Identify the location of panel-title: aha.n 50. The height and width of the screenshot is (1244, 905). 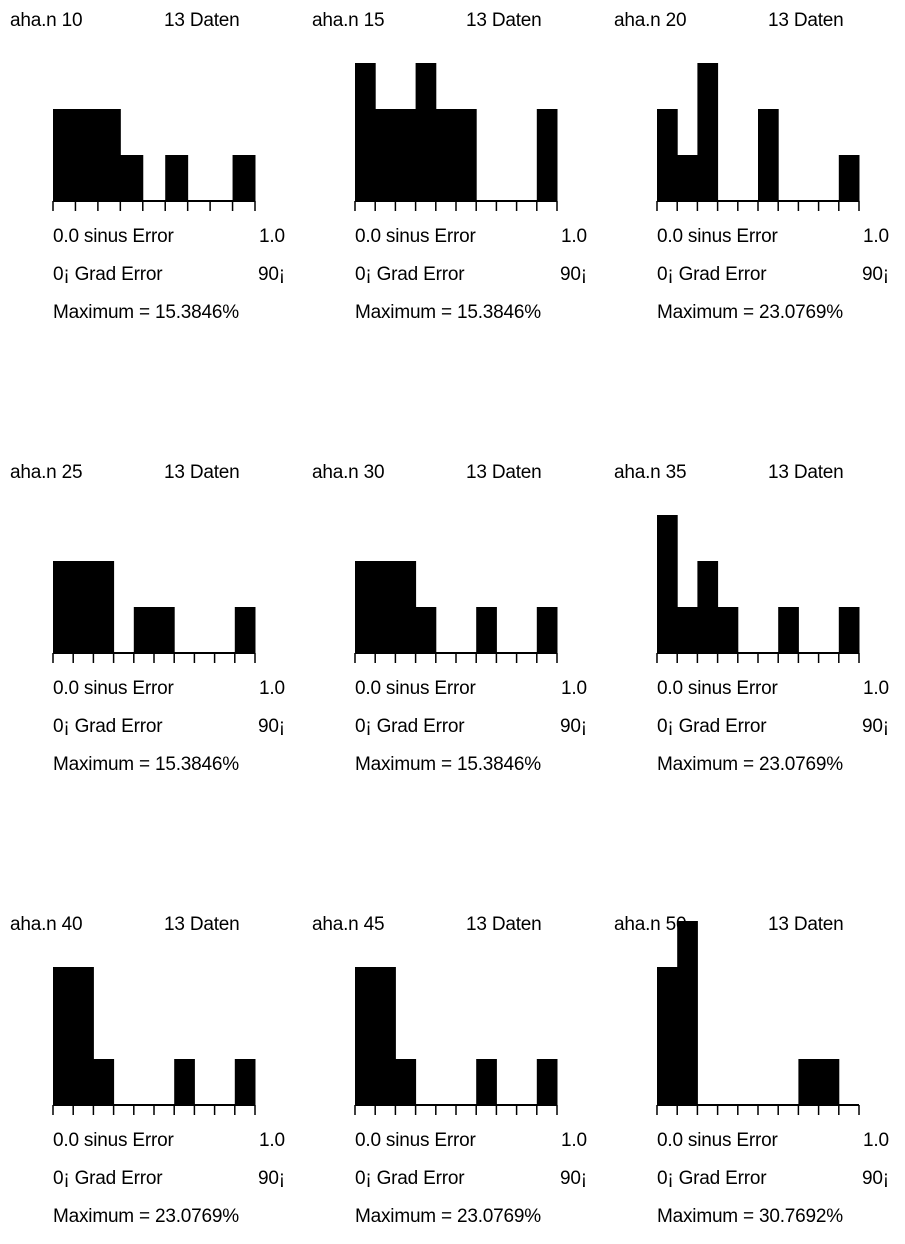
(650, 924).